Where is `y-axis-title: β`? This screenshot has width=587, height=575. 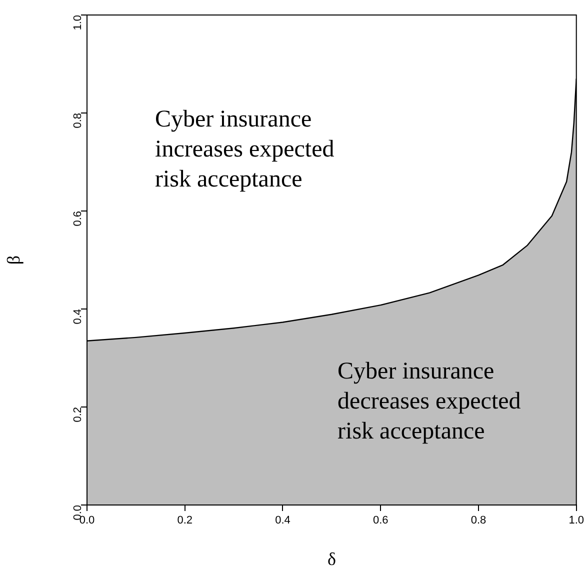
y-axis-title: β is located at coordinates (14, 260).